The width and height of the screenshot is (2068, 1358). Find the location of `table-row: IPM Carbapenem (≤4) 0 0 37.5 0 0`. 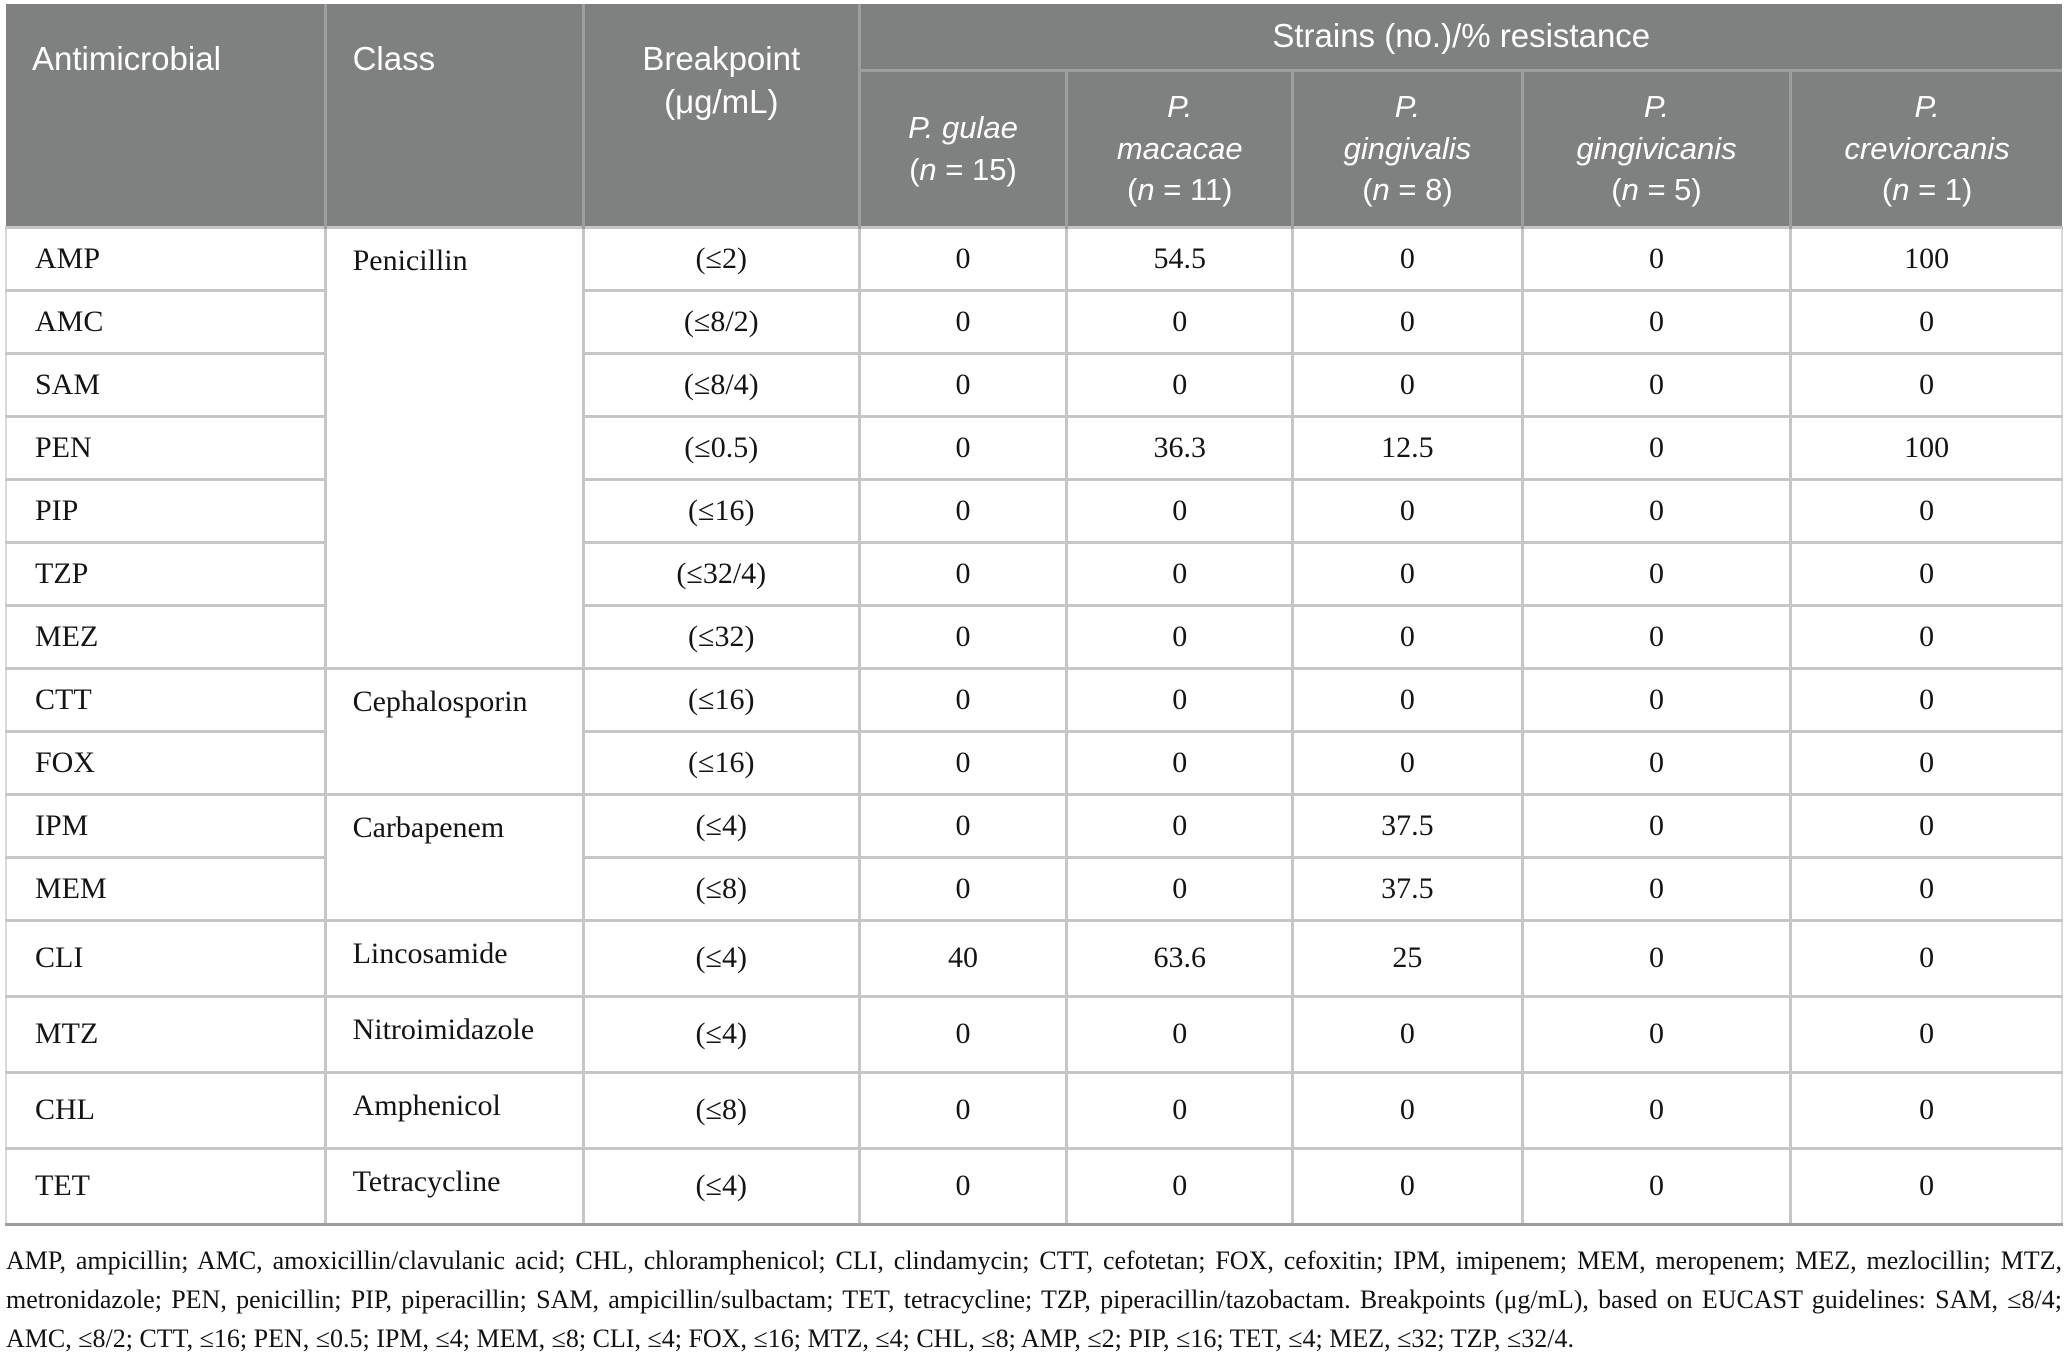

table-row: IPM Carbapenem (≤4) 0 0 37.5 0 0 is located at coordinates (1034, 856).